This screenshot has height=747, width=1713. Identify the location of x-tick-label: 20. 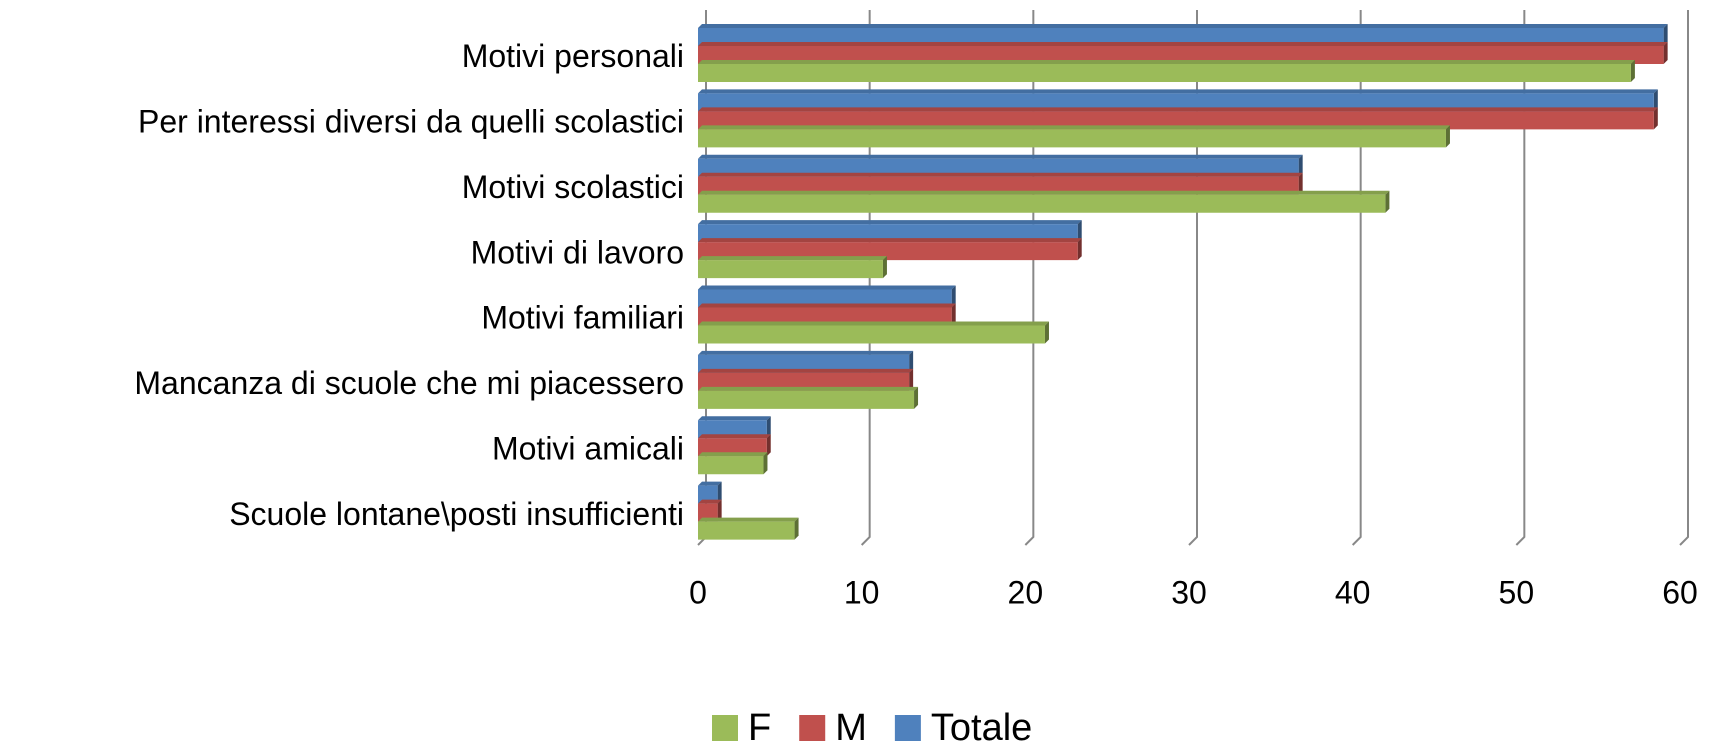
(1026, 592).